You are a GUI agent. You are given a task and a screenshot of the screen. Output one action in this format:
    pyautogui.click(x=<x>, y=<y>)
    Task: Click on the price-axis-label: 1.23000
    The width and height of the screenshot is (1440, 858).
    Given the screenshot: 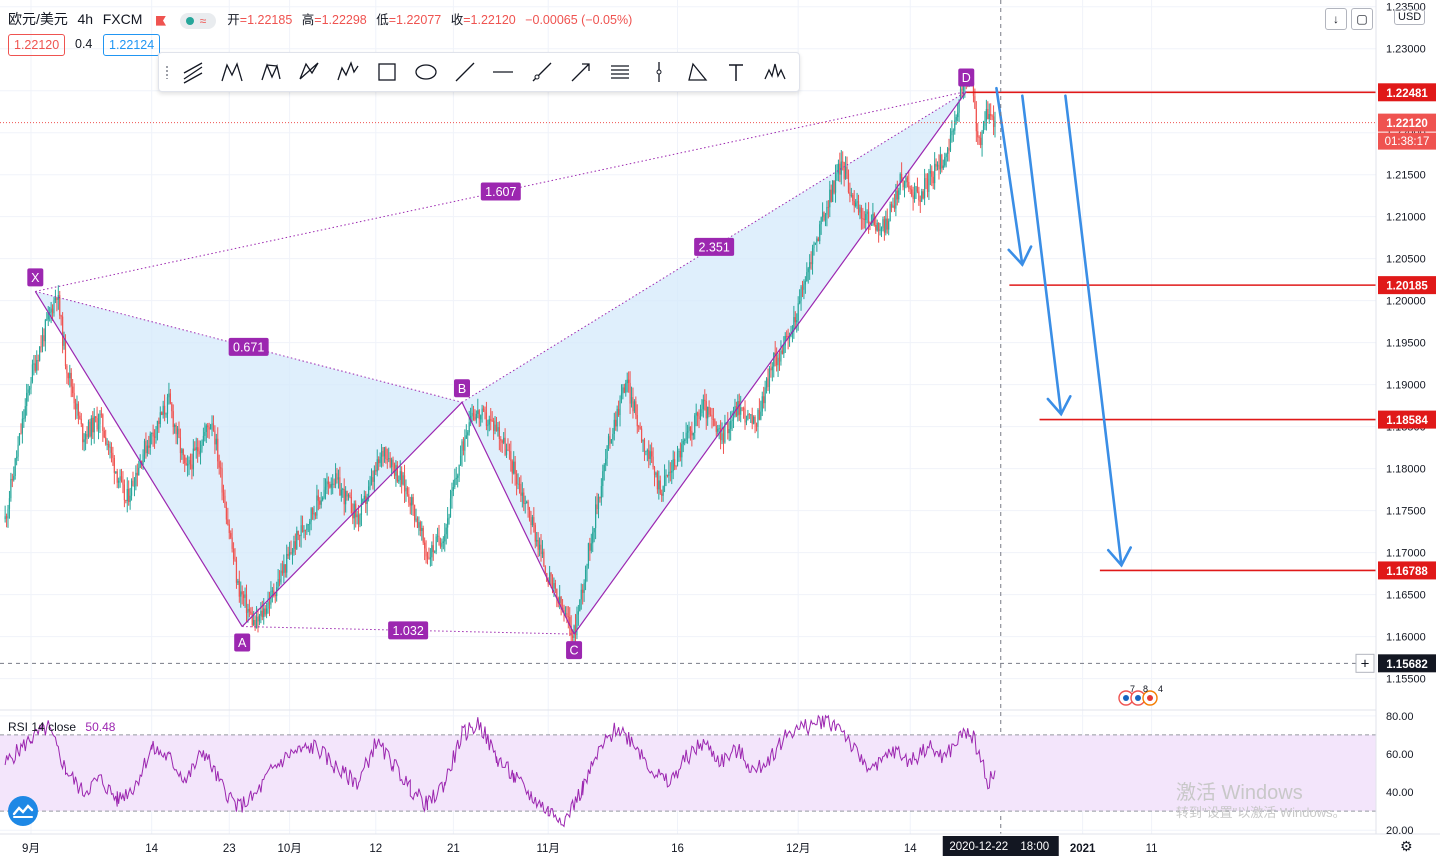 What is the action you would take?
    pyautogui.click(x=1406, y=50)
    